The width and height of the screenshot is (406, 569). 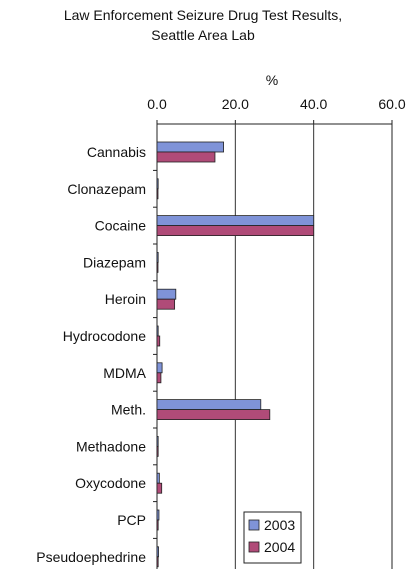 What do you see at coordinates (157, 331) in the screenshot?
I see `bar-2003-hydrocodone` at bounding box center [157, 331].